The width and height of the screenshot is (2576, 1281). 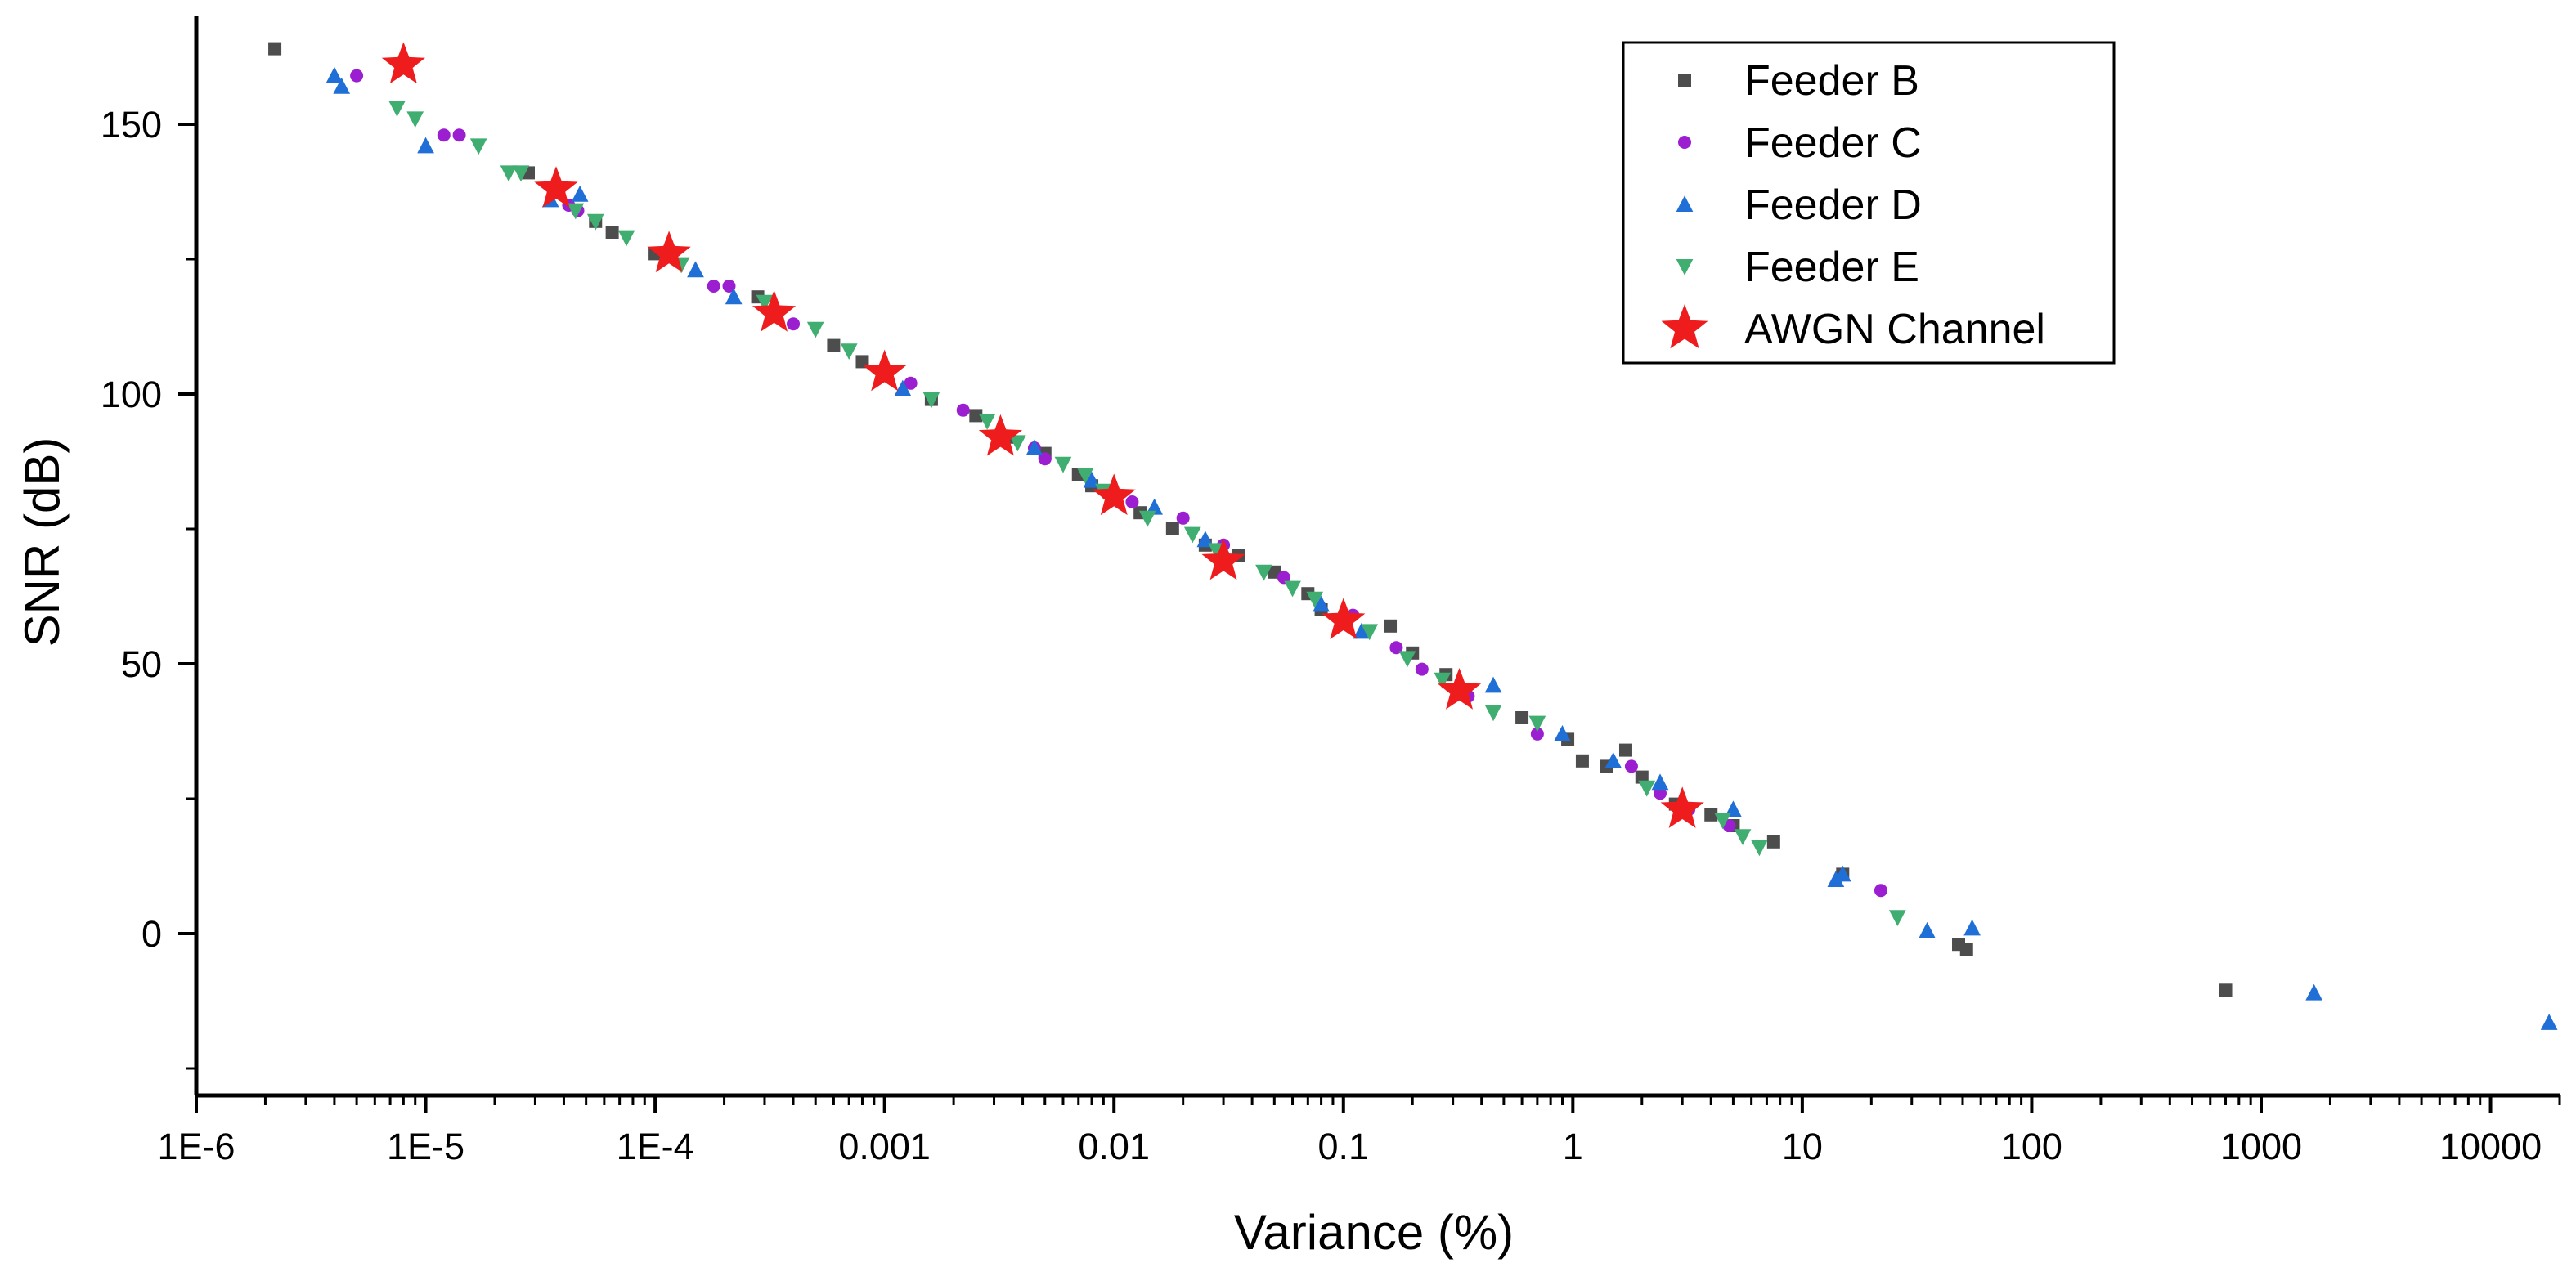 What do you see at coordinates (1833, 205) in the screenshot?
I see `legend-label-feeder-d: Feeder D` at bounding box center [1833, 205].